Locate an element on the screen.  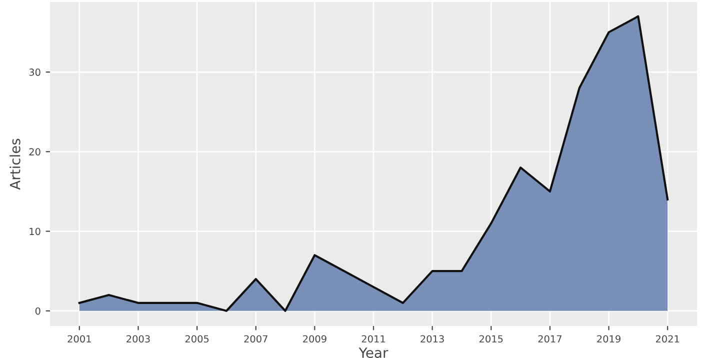
x-tick-label: 2009 is located at coordinates (314, 339).